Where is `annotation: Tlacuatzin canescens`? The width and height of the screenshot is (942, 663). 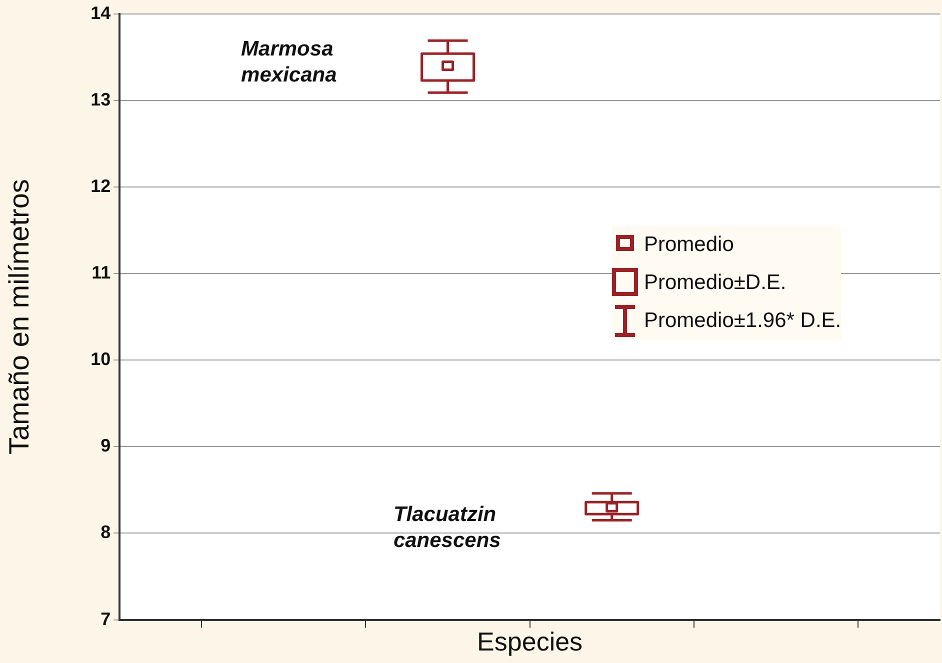
annotation: Tlacuatzin canescens is located at coordinates (447, 527).